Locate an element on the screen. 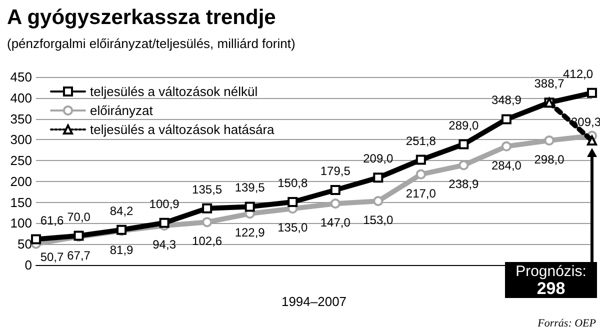 This screenshot has height=333, width=600. data-label: 147,0 is located at coordinates (335, 223).